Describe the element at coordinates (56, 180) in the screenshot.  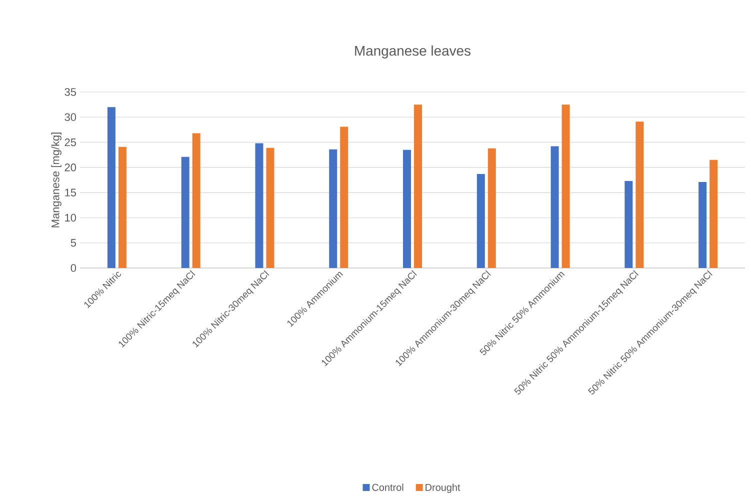
I see `y-axis-title: Manganese [mg/kg]` at that location.